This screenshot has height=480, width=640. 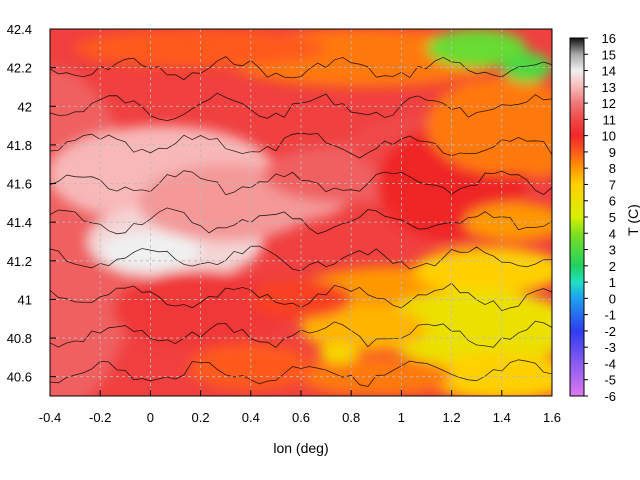 What do you see at coordinates (19, 145) in the screenshot?
I see `y-tick-label: 41.8` at bounding box center [19, 145].